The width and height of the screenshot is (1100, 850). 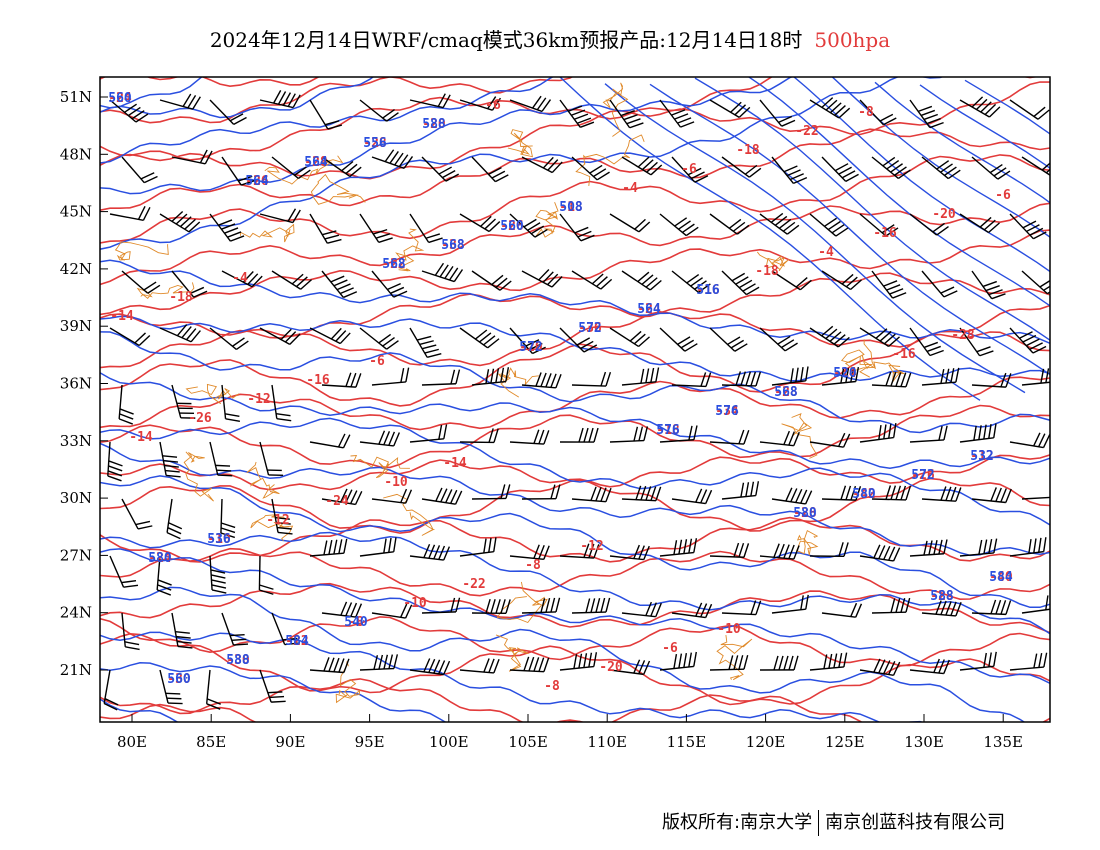 What do you see at coordinates (863, 494) in the screenshot?
I see `temperature-label: -42` at bounding box center [863, 494].